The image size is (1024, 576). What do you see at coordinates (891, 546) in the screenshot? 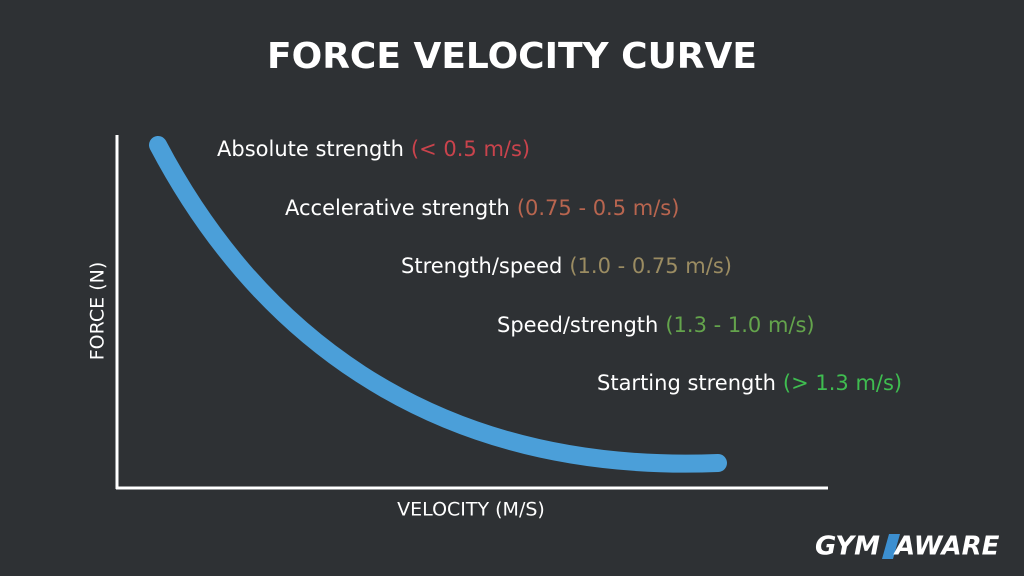
I see `logo-slash` at bounding box center [891, 546].